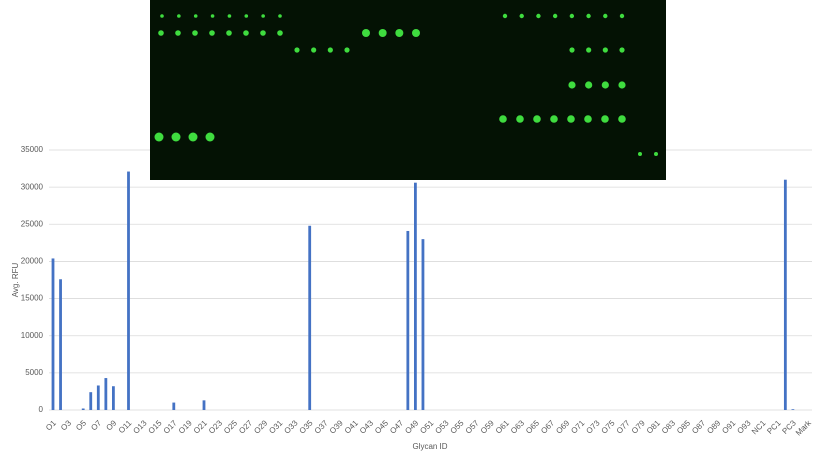 The height and width of the screenshot is (456, 818). I want to click on x-tick-label: O9, so click(111, 425).